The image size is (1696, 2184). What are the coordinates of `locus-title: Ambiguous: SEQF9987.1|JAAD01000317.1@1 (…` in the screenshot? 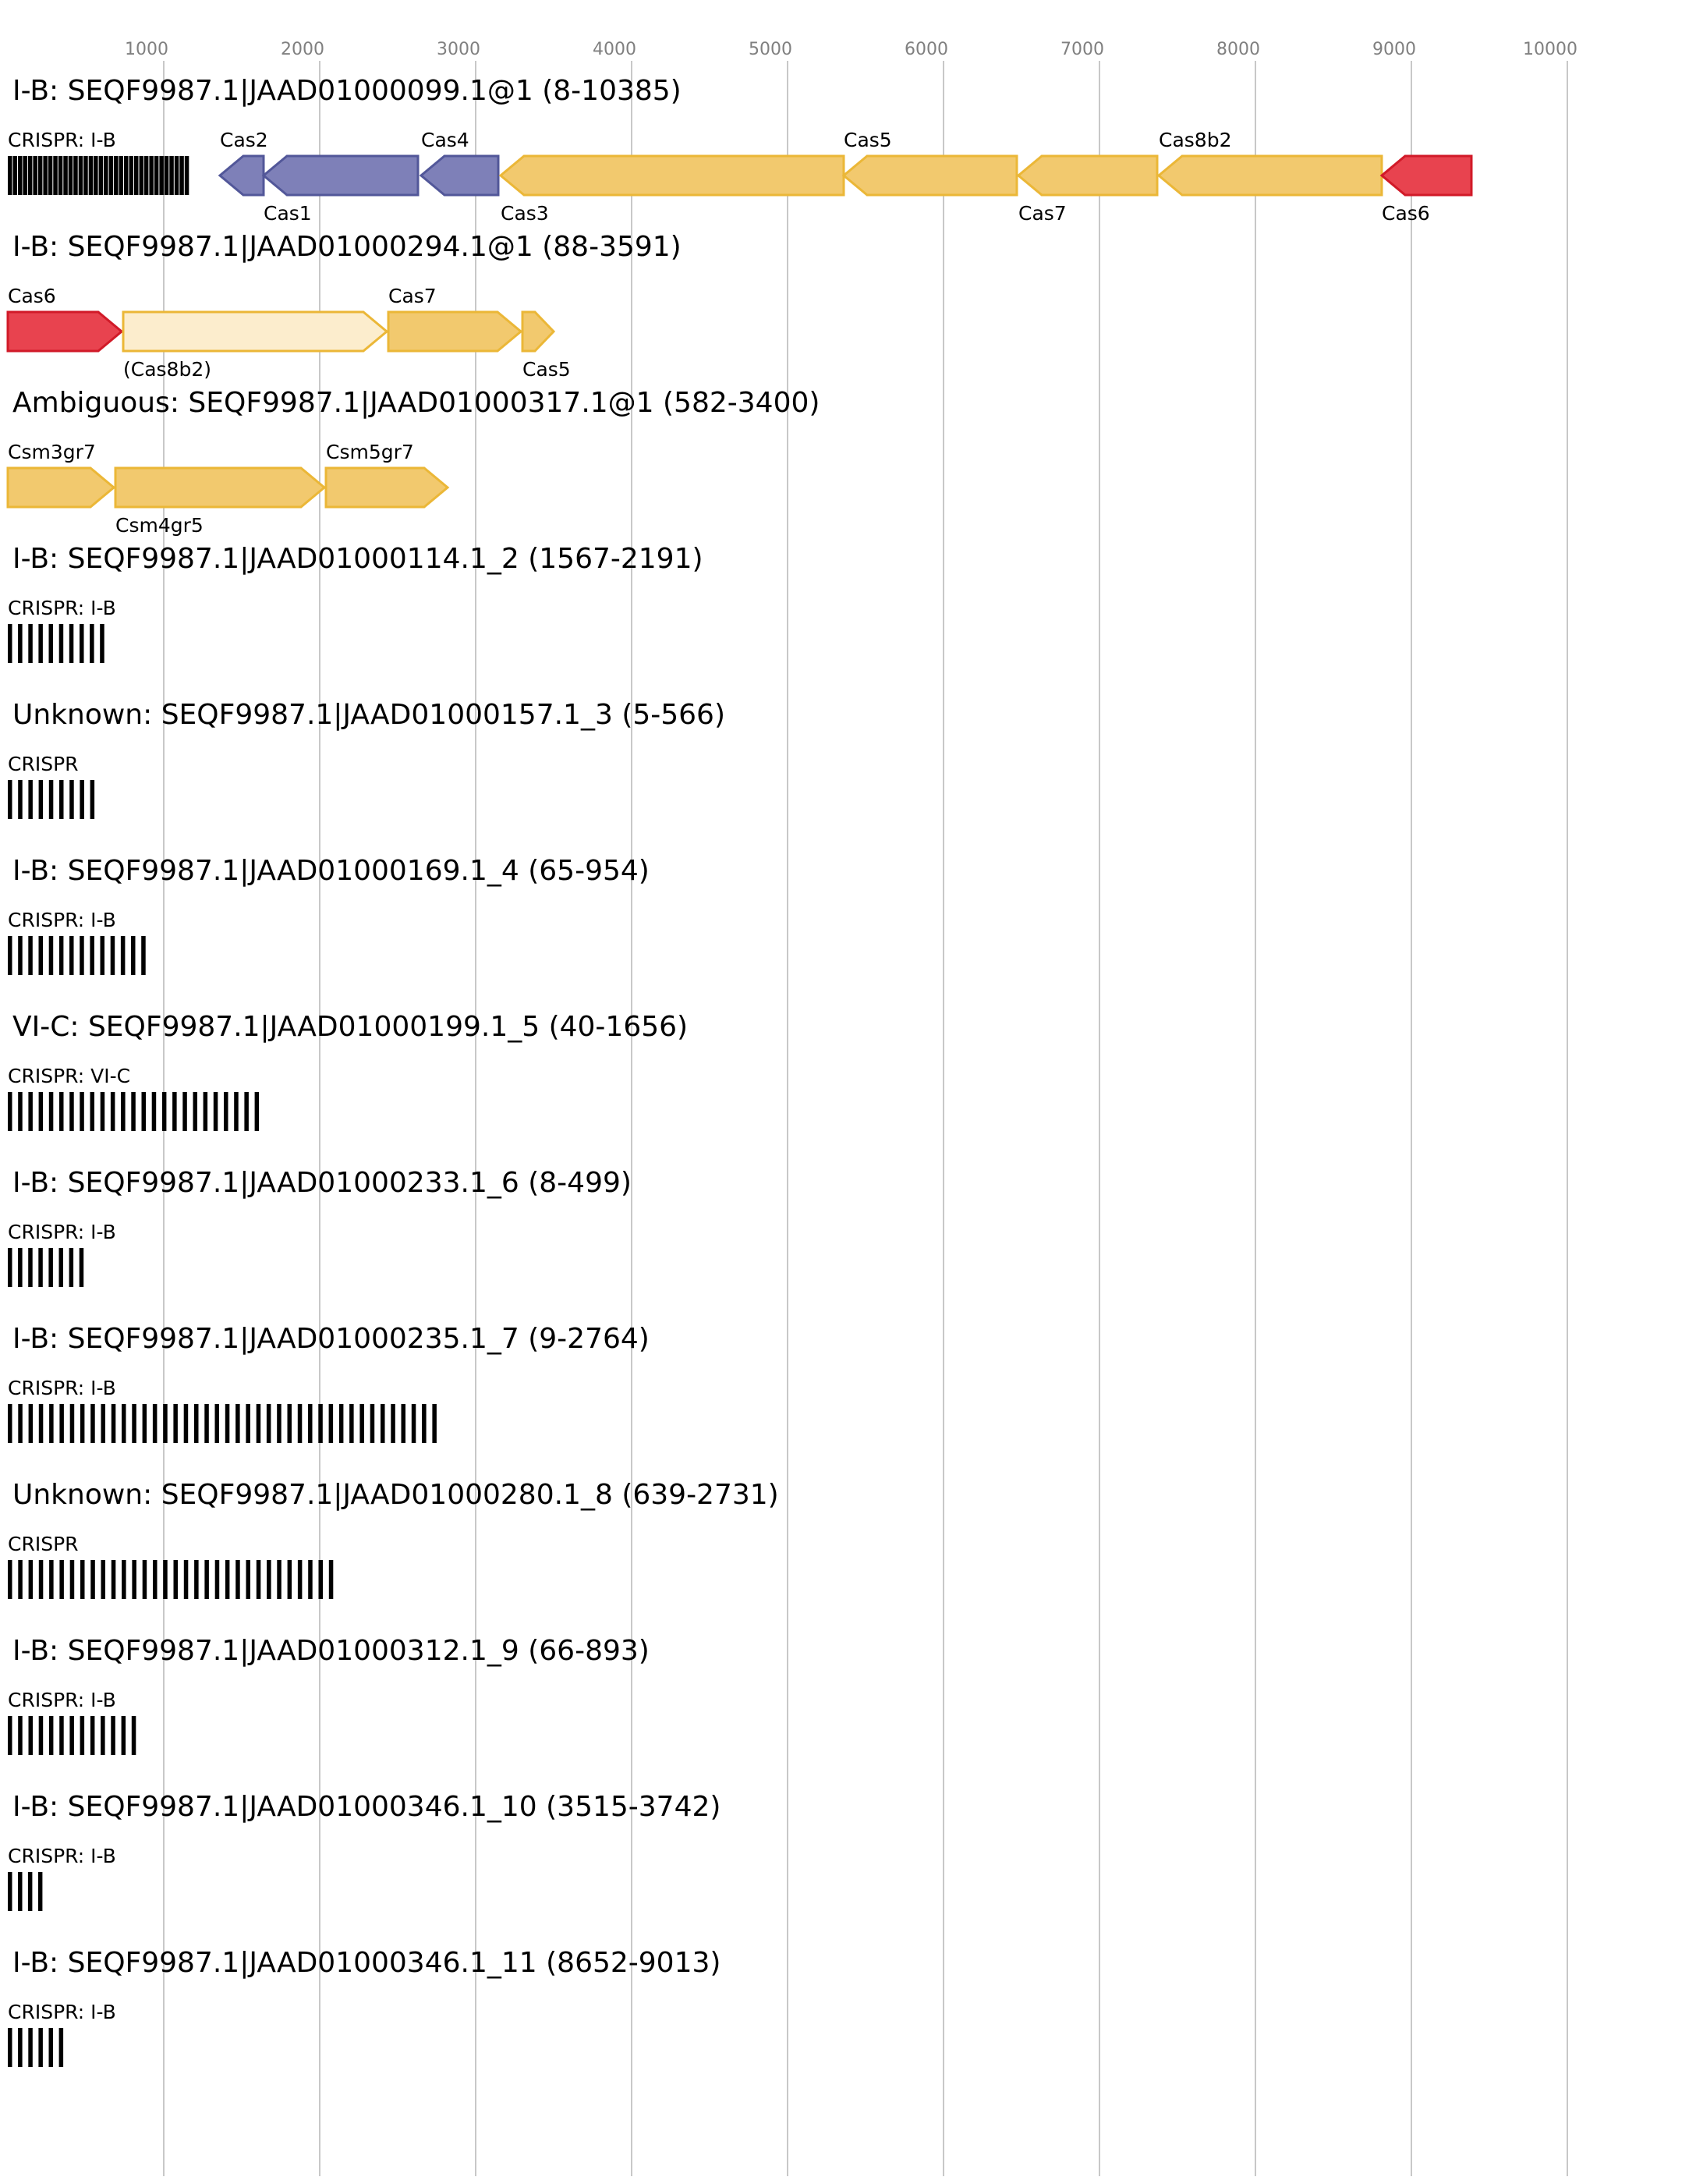 It's located at (416, 403).